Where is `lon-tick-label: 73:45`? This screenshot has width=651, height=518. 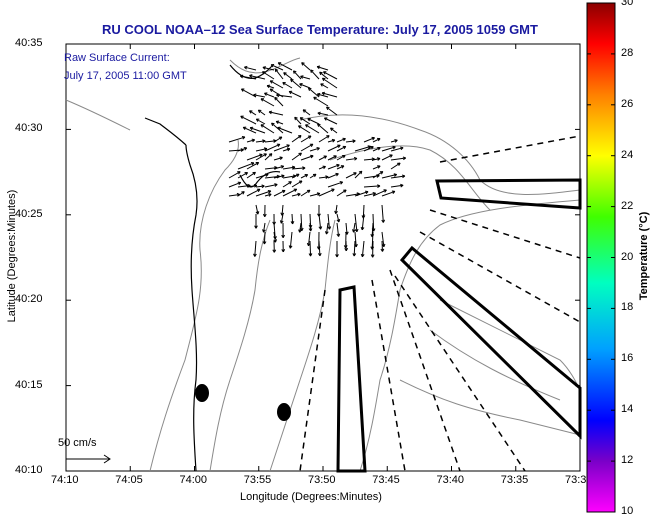
lon-tick-label: 73:45 is located at coordinates (386, 480).